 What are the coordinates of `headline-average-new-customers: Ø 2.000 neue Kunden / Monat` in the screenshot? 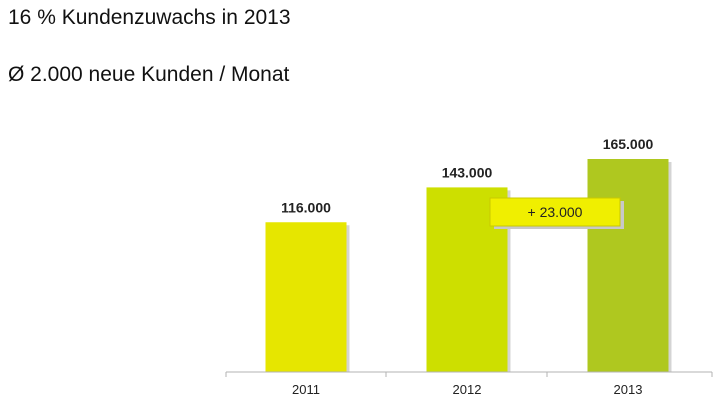 It's located at (149, 74).